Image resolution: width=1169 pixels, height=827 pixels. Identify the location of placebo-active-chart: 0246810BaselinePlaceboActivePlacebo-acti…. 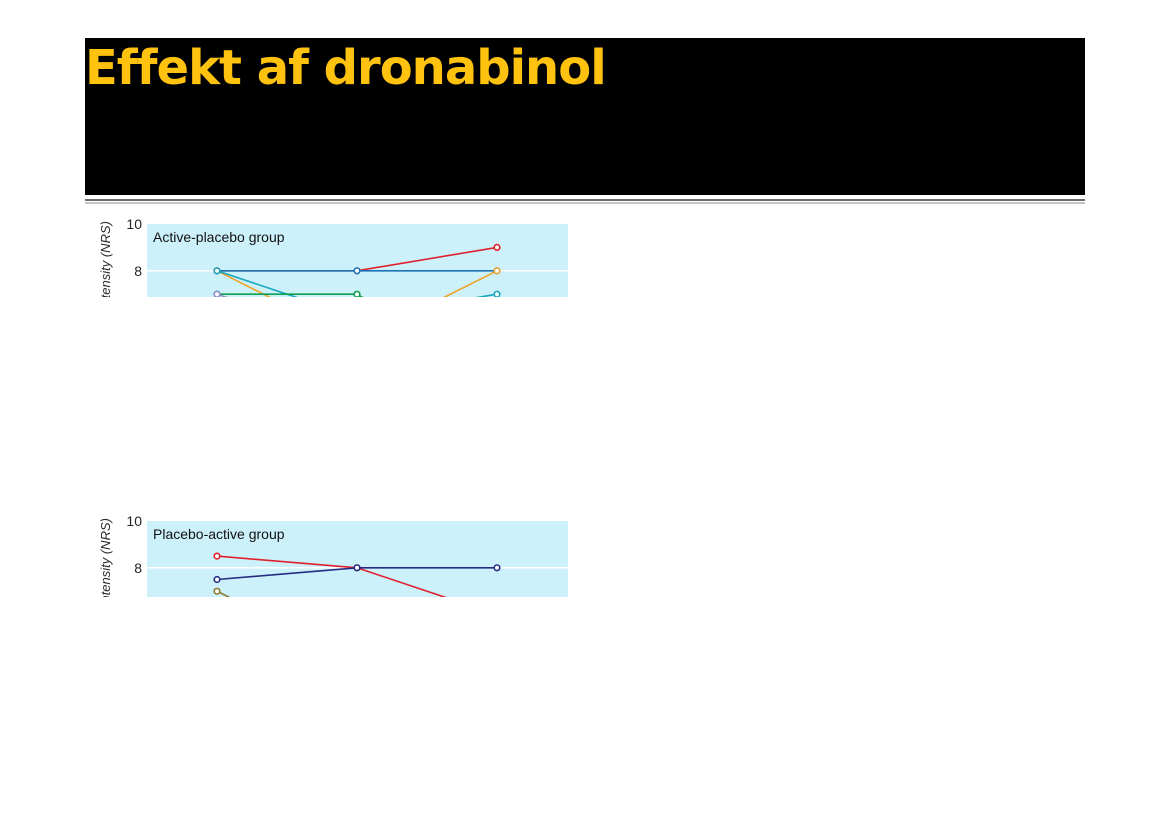
(333, 555).